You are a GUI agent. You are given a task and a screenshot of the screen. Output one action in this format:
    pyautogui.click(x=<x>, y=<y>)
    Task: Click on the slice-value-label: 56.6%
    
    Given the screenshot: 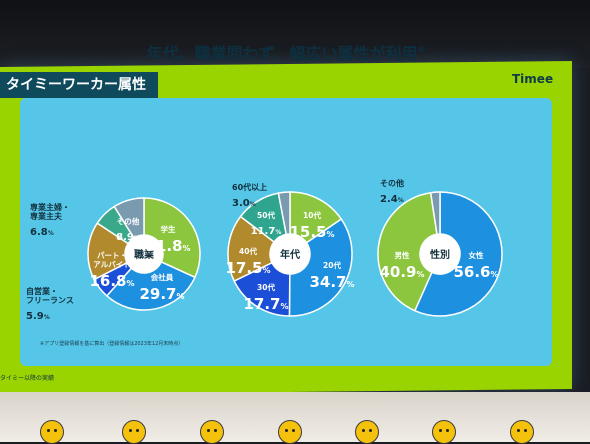 What is the action you would take?
    pyautogui.click(x=475, y=272)
    